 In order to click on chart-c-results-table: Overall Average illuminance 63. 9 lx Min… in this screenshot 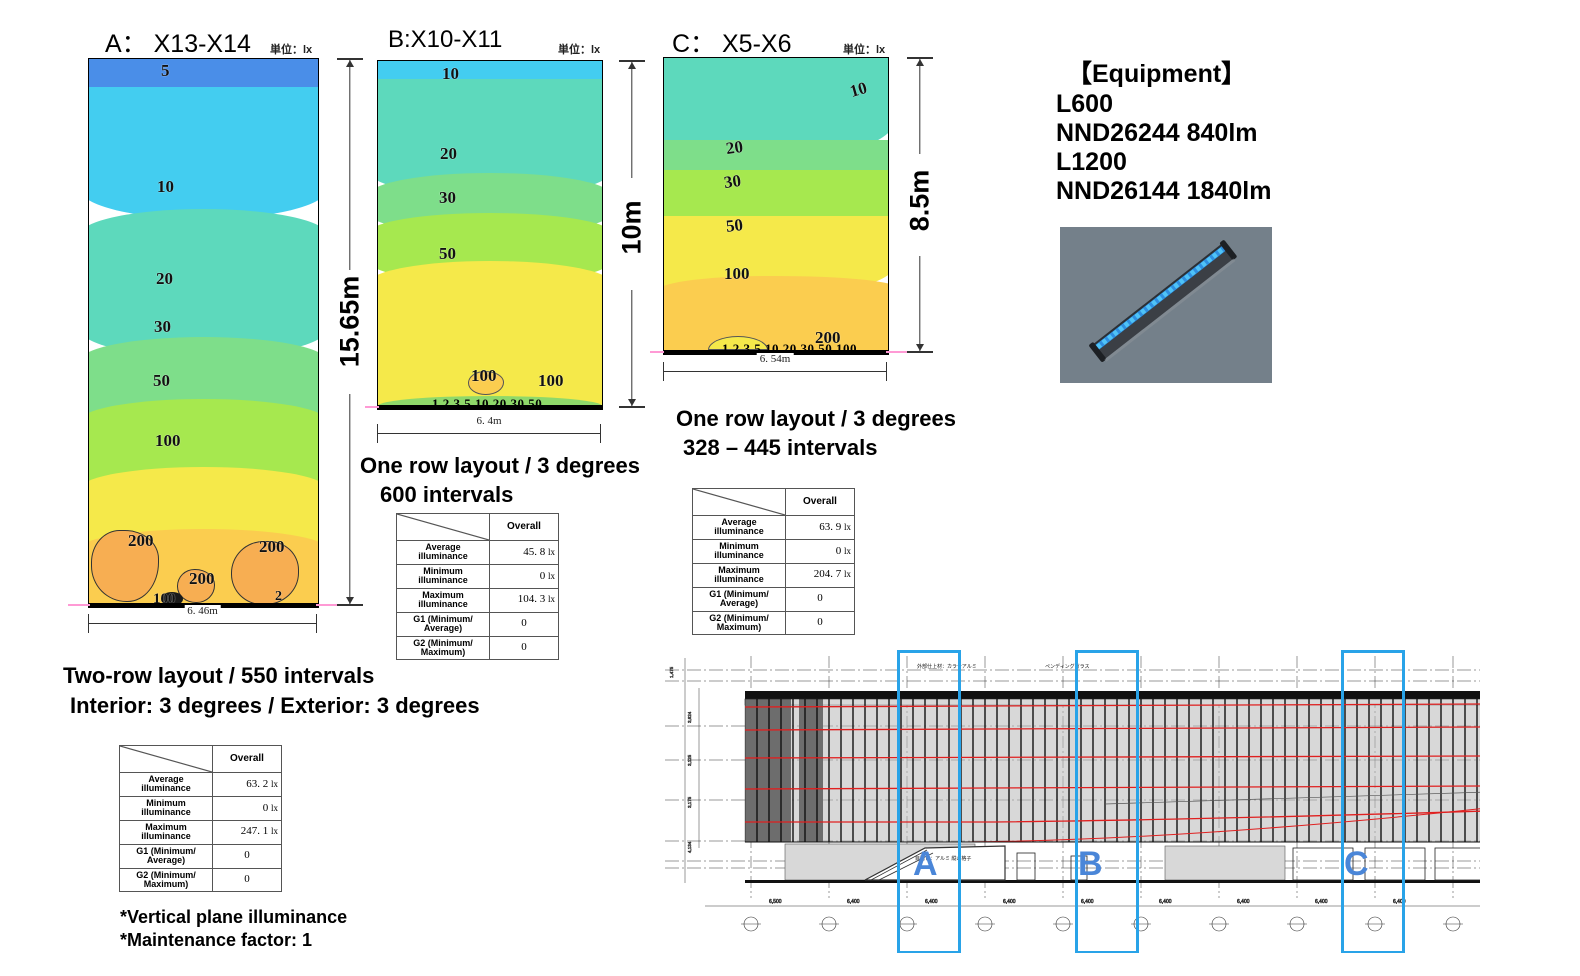, I will do `click(773, 562)`.